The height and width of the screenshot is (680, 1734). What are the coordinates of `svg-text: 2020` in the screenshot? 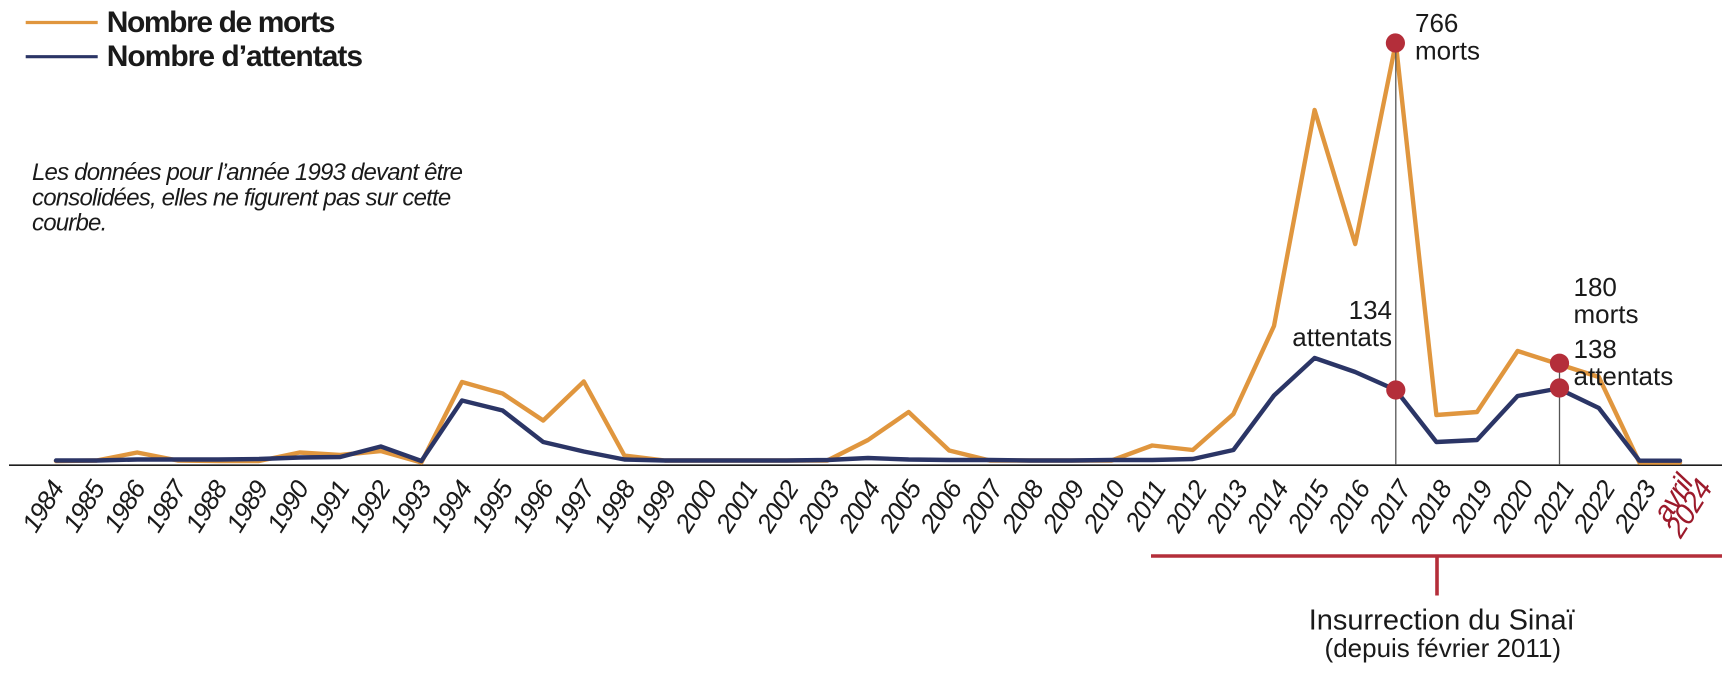 It's located at (1512, 506).